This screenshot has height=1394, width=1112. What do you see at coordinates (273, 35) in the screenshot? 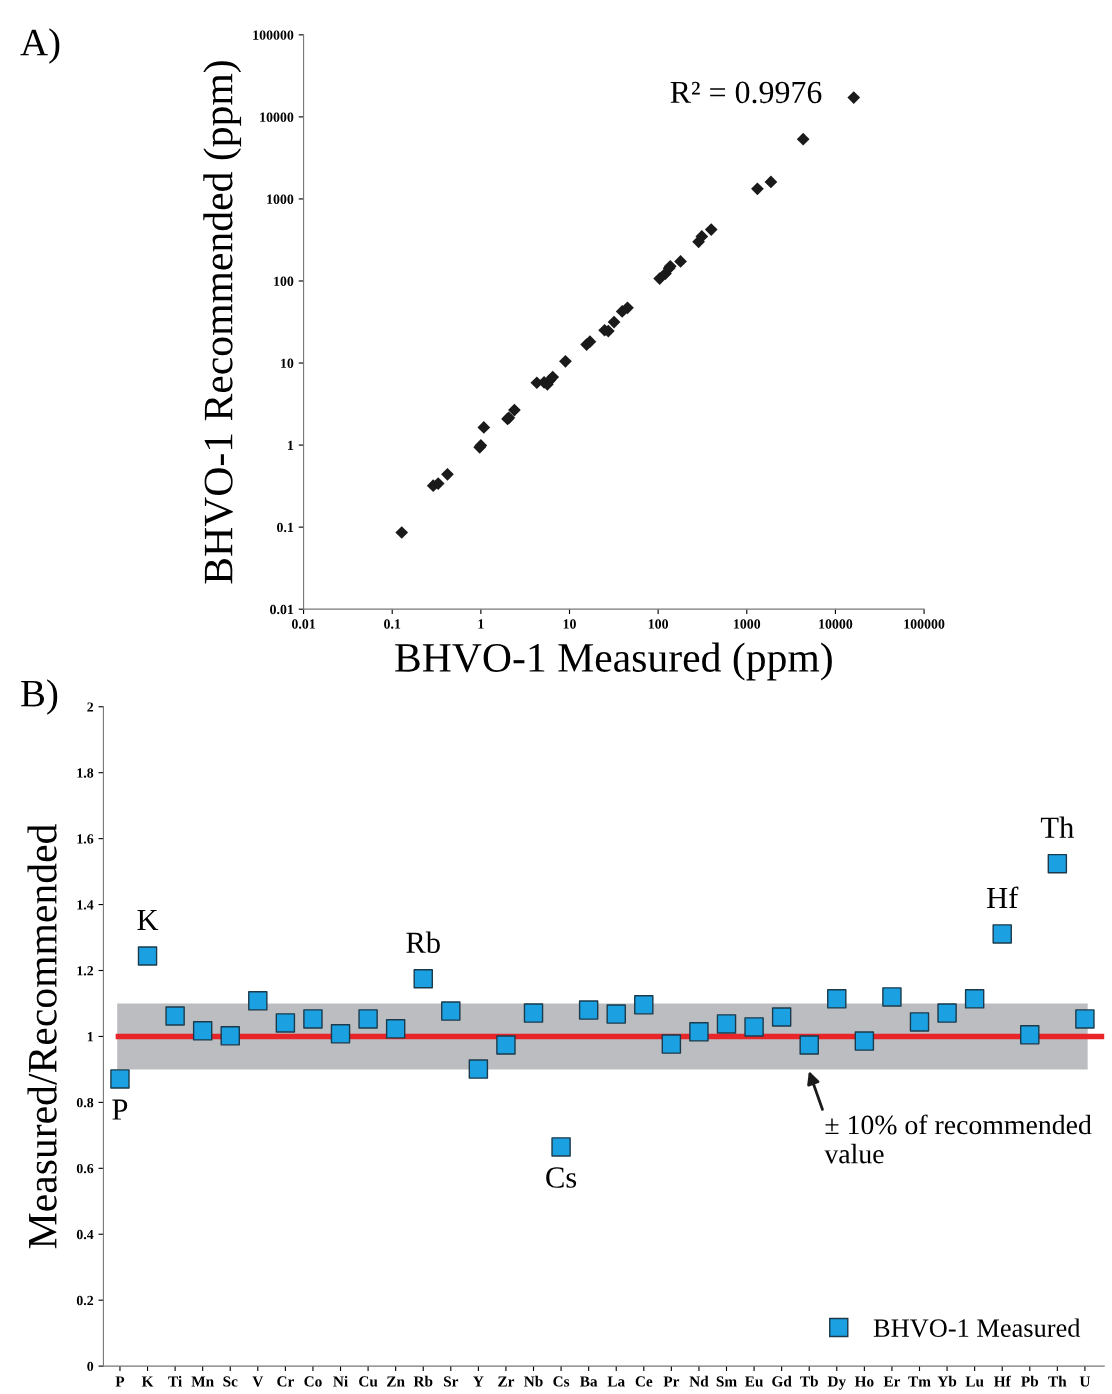
I see `y-tick-label: 100000` at bounding box center [273, 35].